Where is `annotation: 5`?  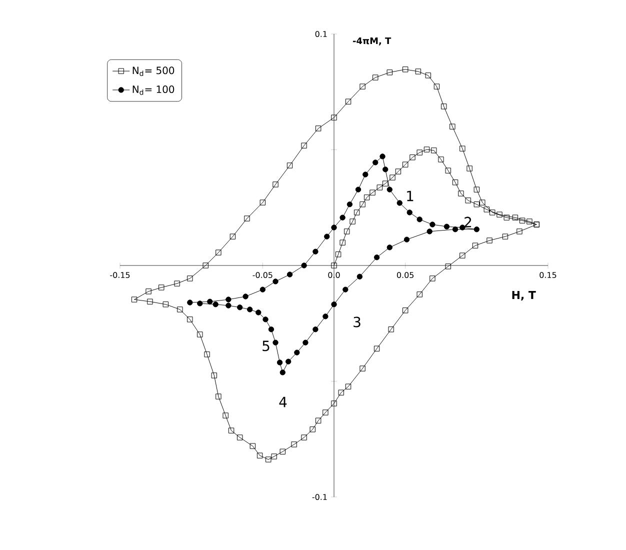 annotation: 5 is located at coordinates (266, 346).